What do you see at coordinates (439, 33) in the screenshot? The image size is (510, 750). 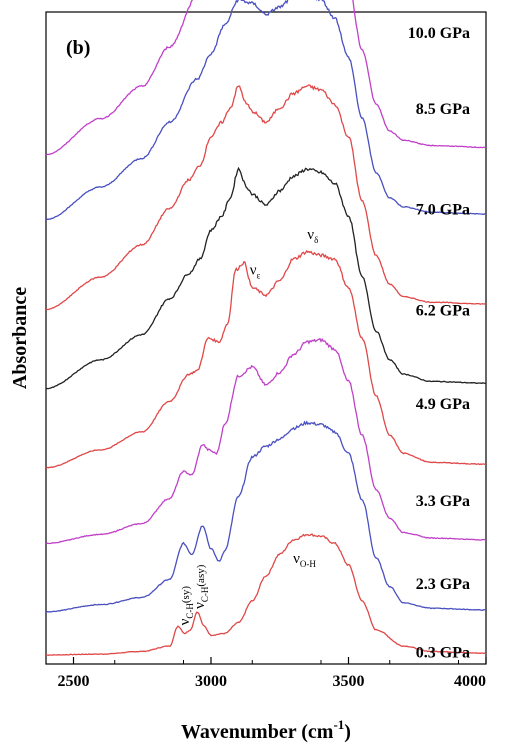 I see `series-label-10-0-gpa: 10.0 GPa` at bounding box center [439, 33].